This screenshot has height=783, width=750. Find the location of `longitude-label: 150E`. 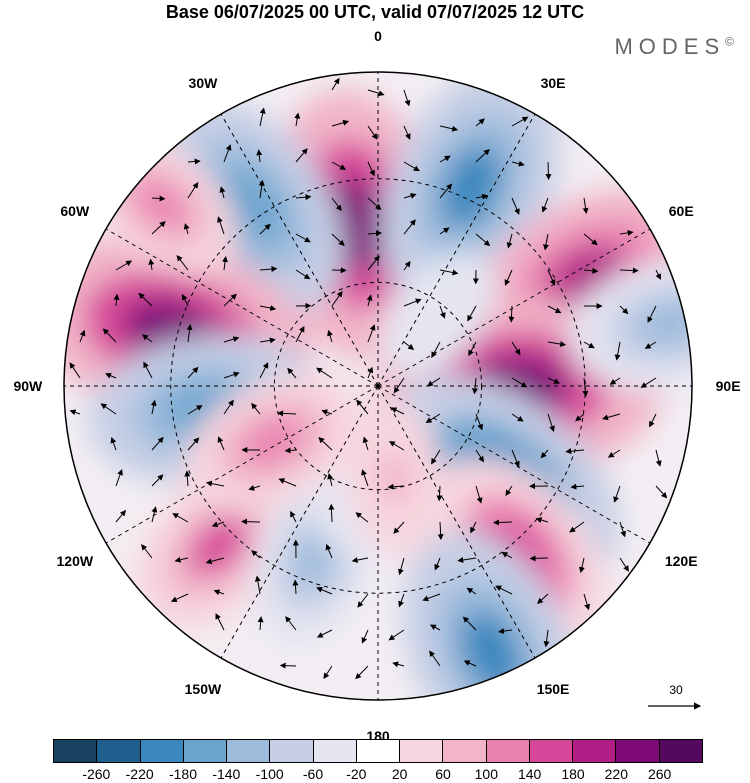

longitude-label: 150E is located at coordinates (553, 689).